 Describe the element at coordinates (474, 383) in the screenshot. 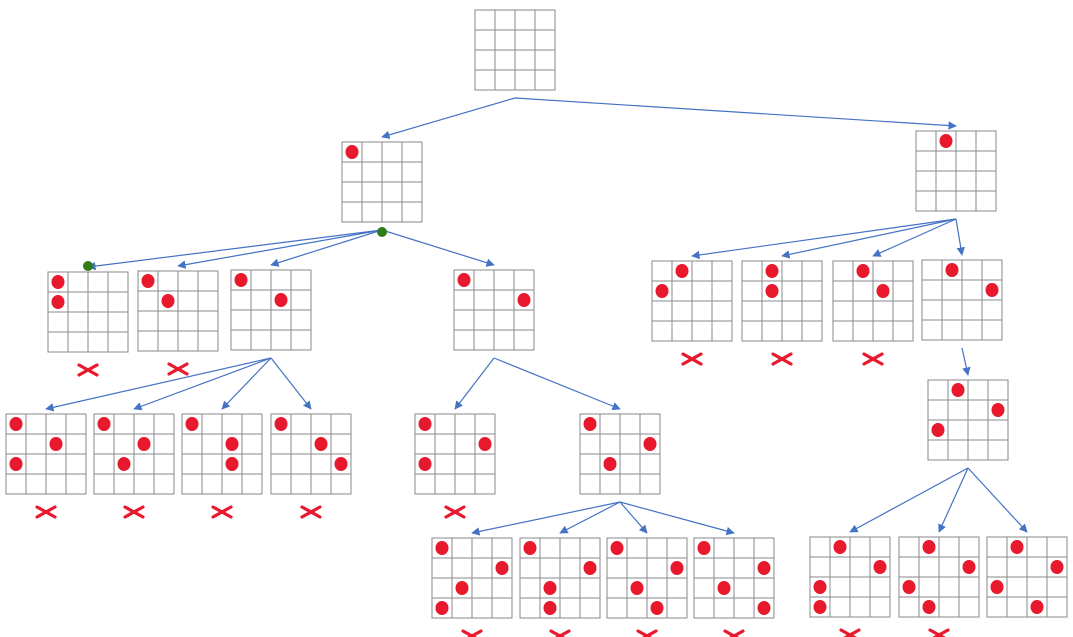

I see `edge-c0-d-to-c0-d-a` at that location.